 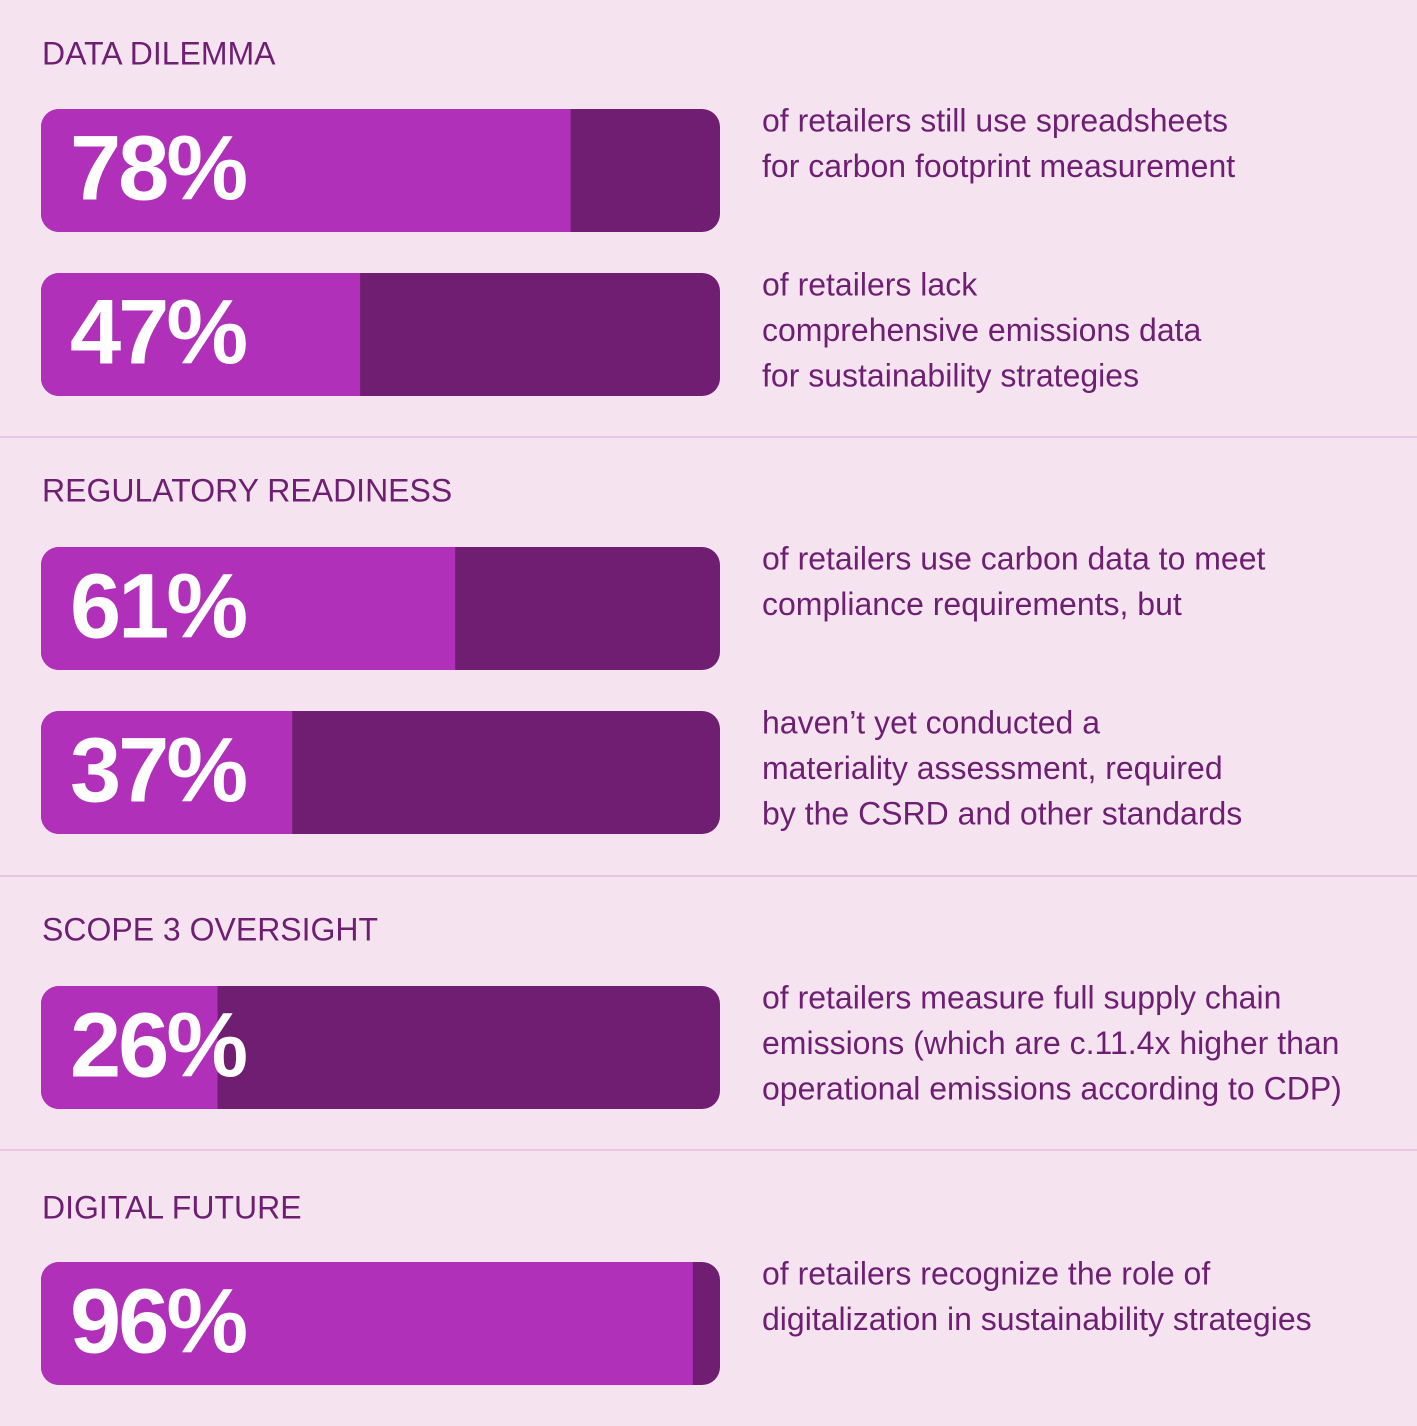 What do you see at coordinates (247, 490) in the screenshot?
I see `section-title: REGULATORY READINESS` at bounding box center [247, 490].